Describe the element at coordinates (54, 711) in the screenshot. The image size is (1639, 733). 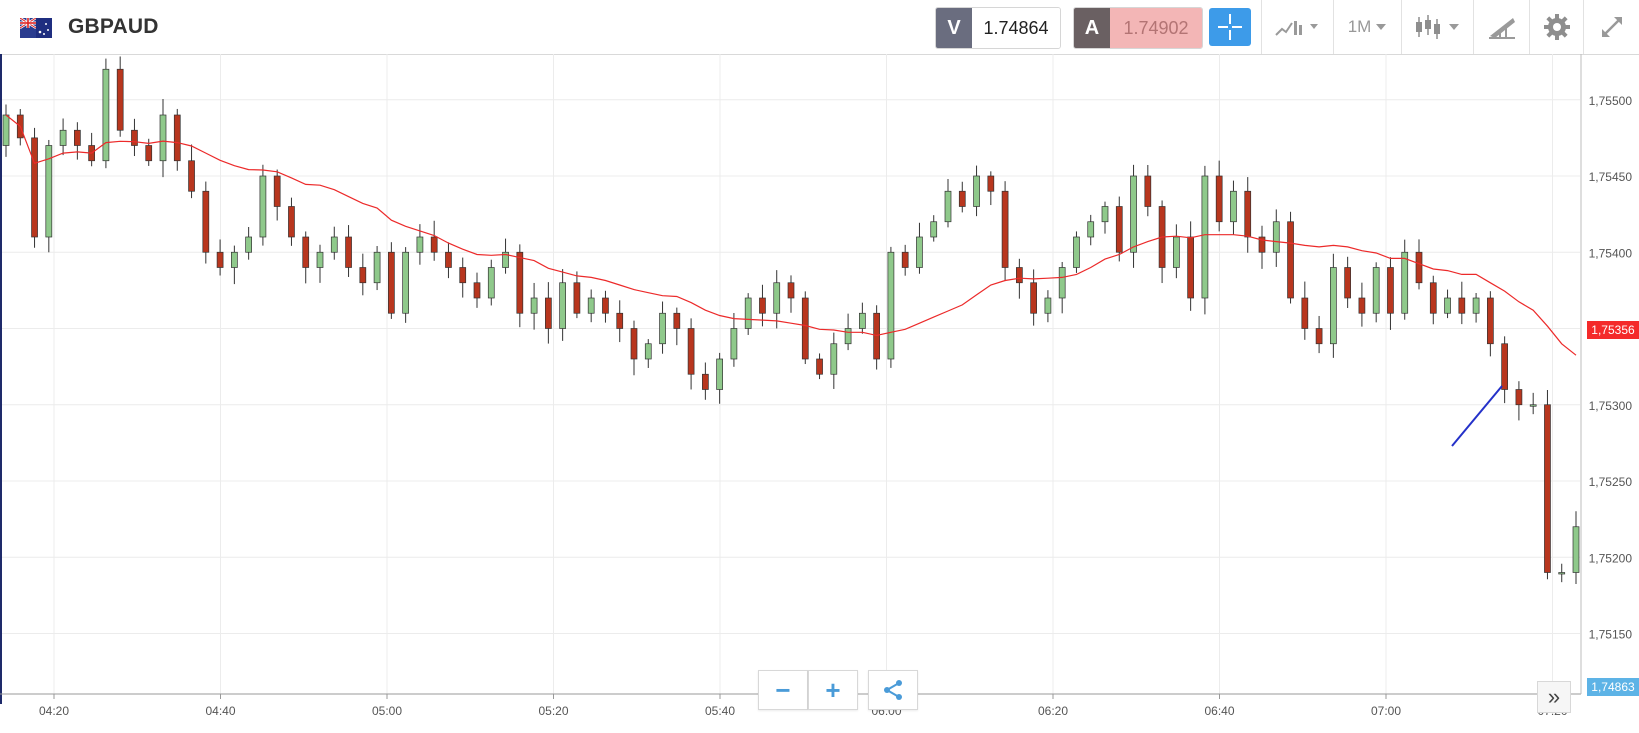
I see `x-tick-label: 04:20` at that location.